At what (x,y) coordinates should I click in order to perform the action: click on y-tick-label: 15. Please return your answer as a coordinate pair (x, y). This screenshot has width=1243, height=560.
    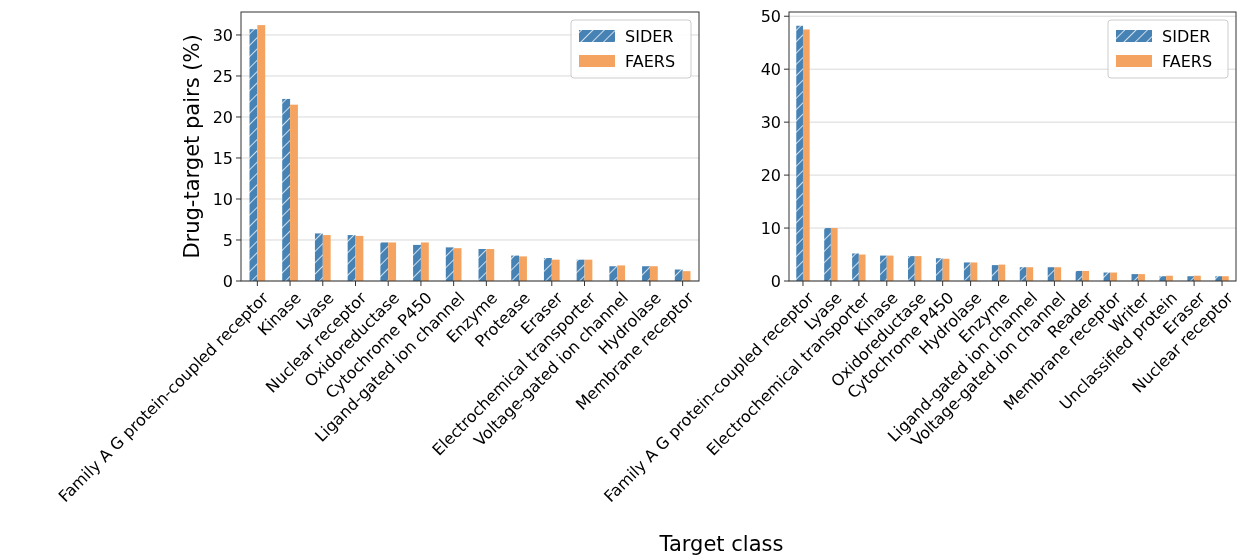
    Looking at the image, I should click on (222, 158).